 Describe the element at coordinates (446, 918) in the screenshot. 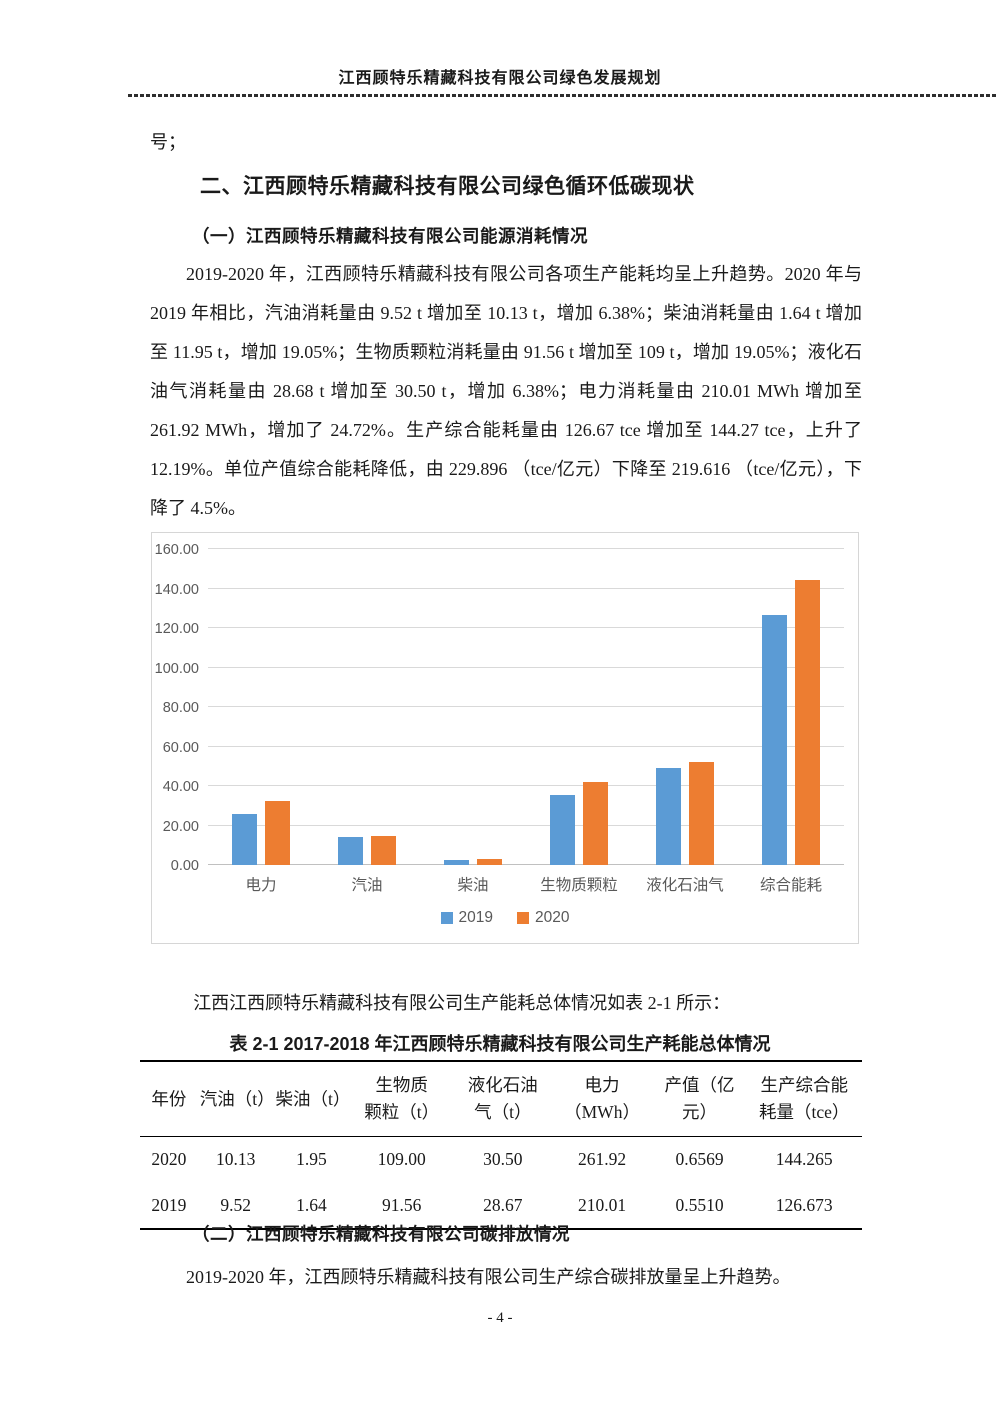

I see `legend-swatch-2019` at that location.